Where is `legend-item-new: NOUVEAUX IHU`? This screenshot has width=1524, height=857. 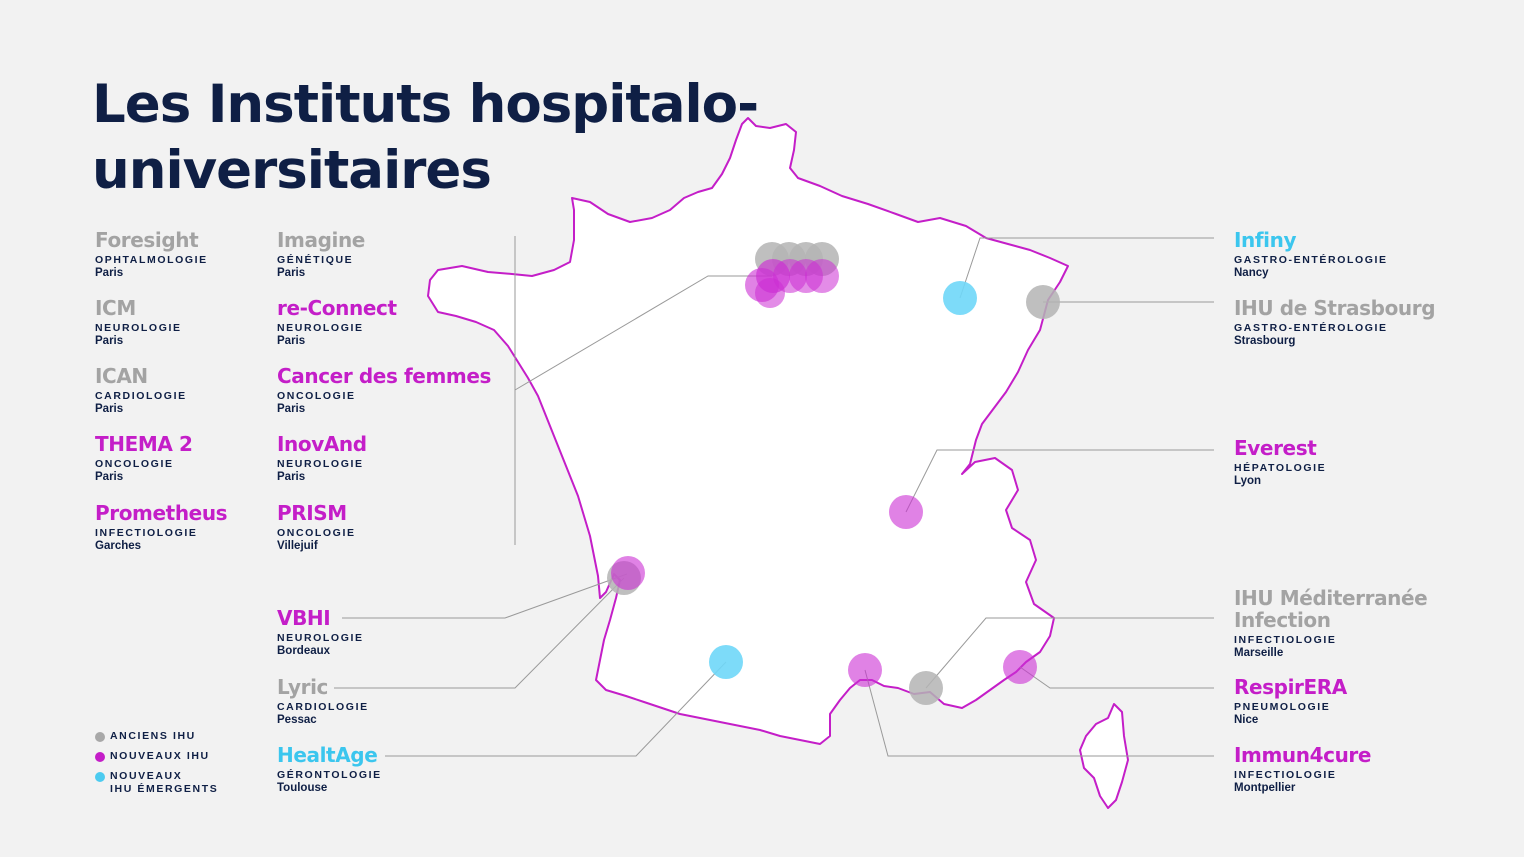 legend-item-new: NOUVEAUX IHU is located at coordinates (156, 756).